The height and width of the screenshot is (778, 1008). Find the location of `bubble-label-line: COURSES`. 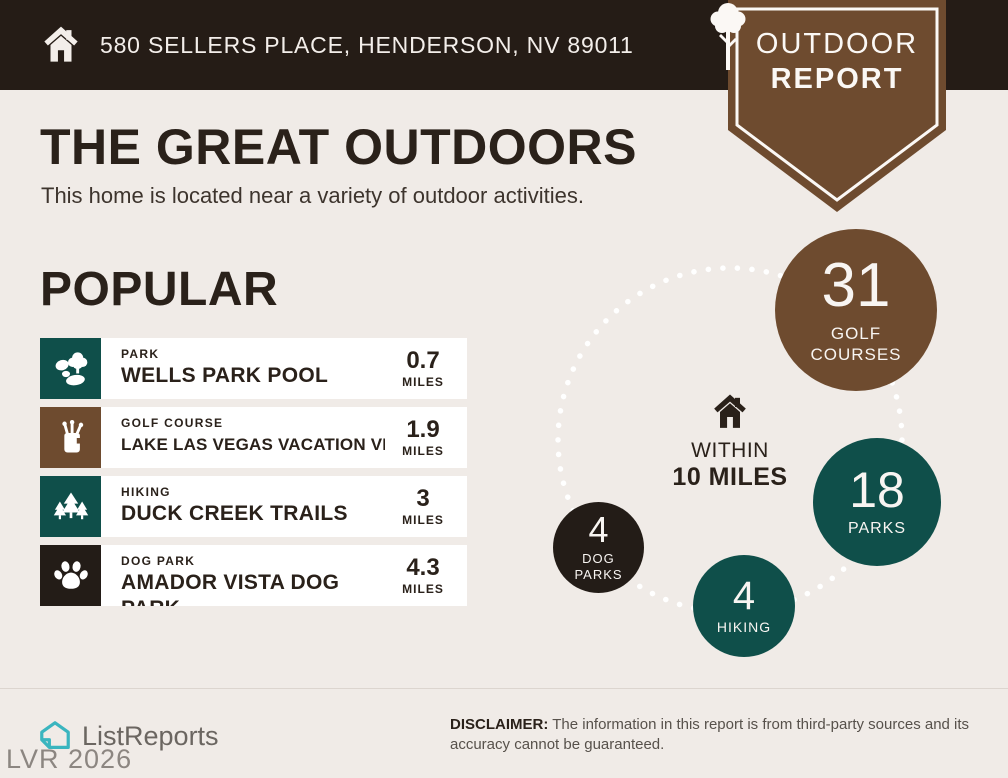

bubble-label-line: COURSES is located at coordinates (856, 354).